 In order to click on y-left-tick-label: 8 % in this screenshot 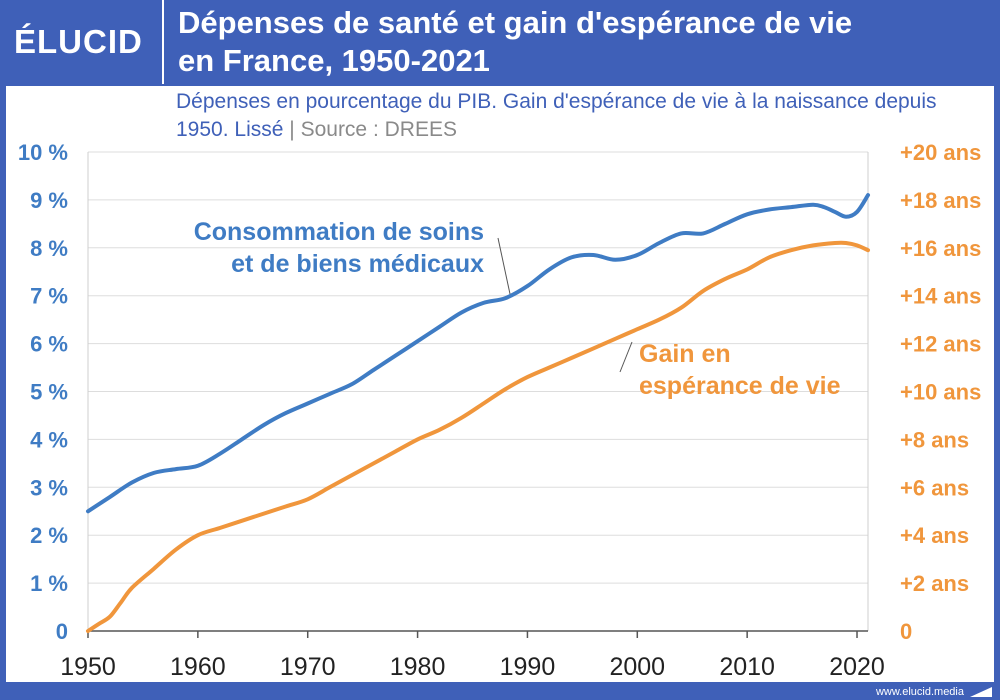, I will do `click(49, 248)`.